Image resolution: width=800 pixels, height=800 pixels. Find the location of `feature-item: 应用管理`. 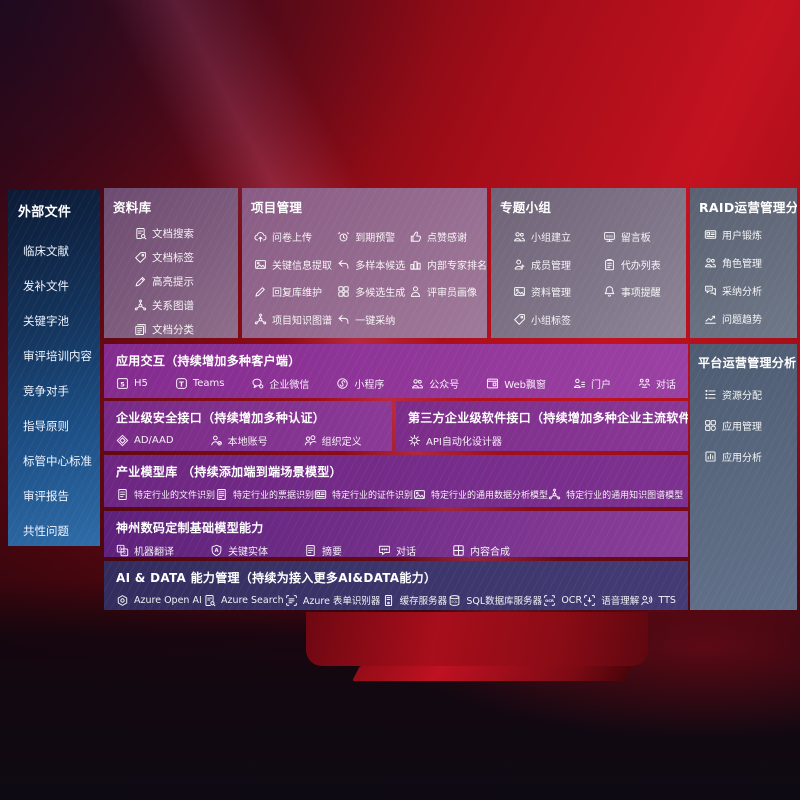

feature-item: 应用管理 is located at coordinates (750, 425).